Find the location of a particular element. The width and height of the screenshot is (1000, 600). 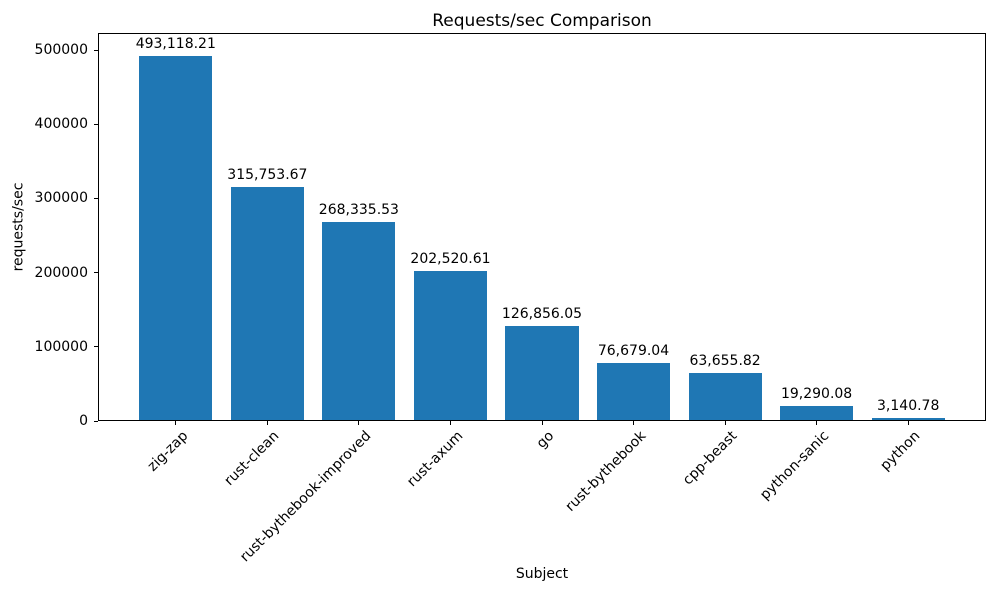

bar-python is located at coordinates (908, 418).